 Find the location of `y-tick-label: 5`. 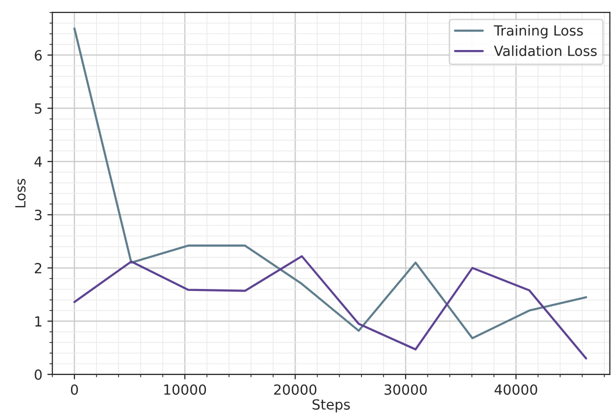

y-tick-label: 5 is located at coordinates (38, 108).